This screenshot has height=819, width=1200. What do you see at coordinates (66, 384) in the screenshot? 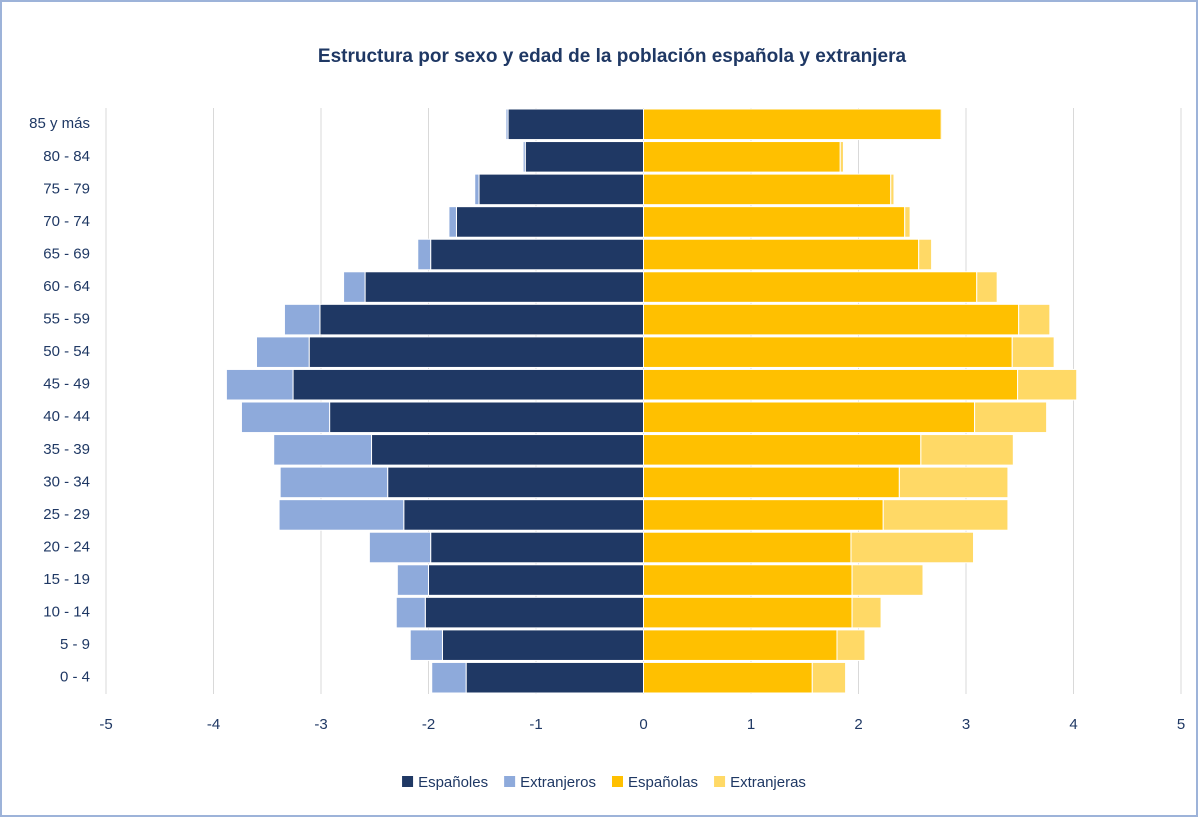
I see `y-tick-label: 45 - 49` at bounding box center [66, 384].